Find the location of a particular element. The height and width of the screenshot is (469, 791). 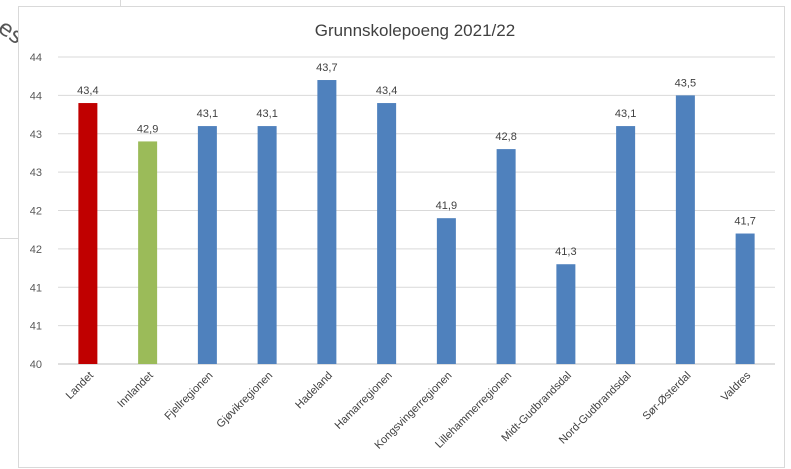

x-category-label: Hadeland is located at coordinates (314, 391).